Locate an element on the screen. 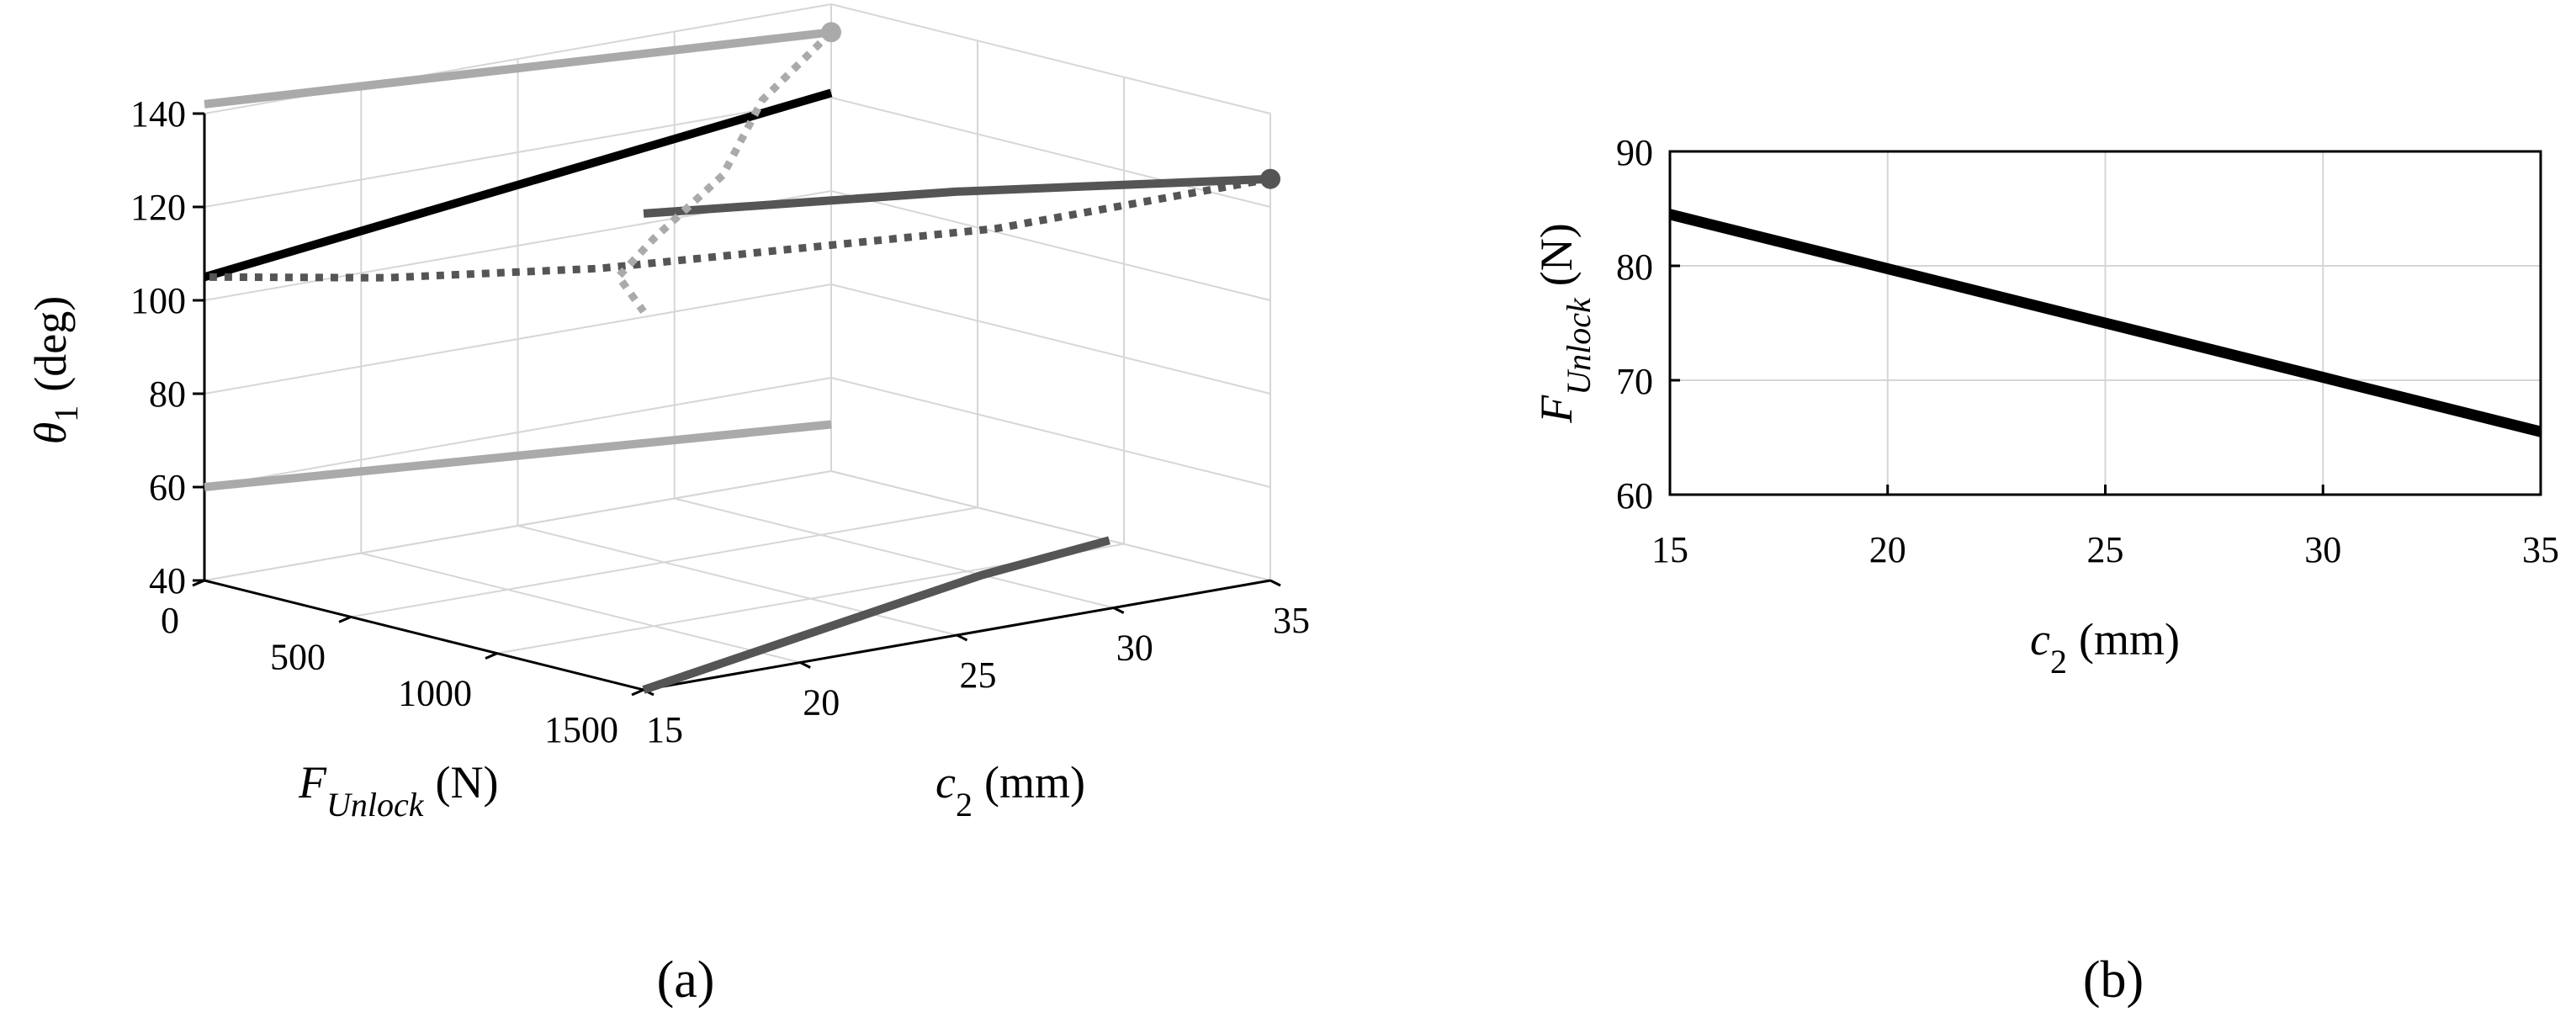 This screenshot has width=2576, height=1028. b-xtick-label: 15 is located at coordinates (1669, 549).